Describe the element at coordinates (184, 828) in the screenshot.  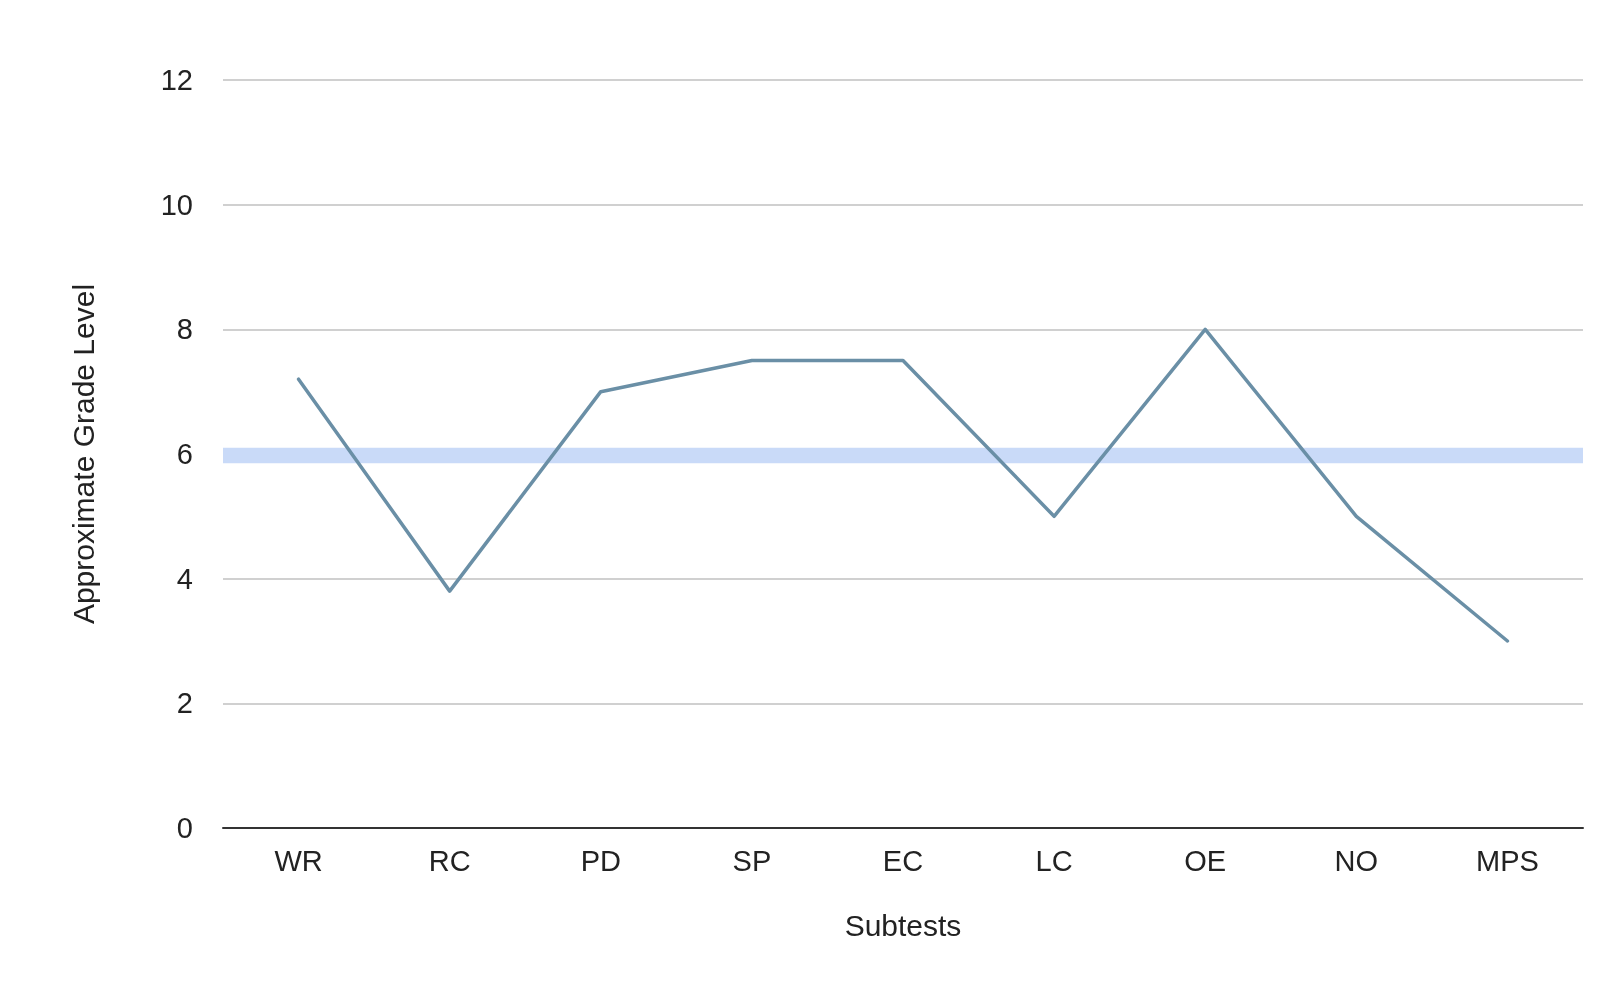
I see `y-tick-label: 0` at that location.